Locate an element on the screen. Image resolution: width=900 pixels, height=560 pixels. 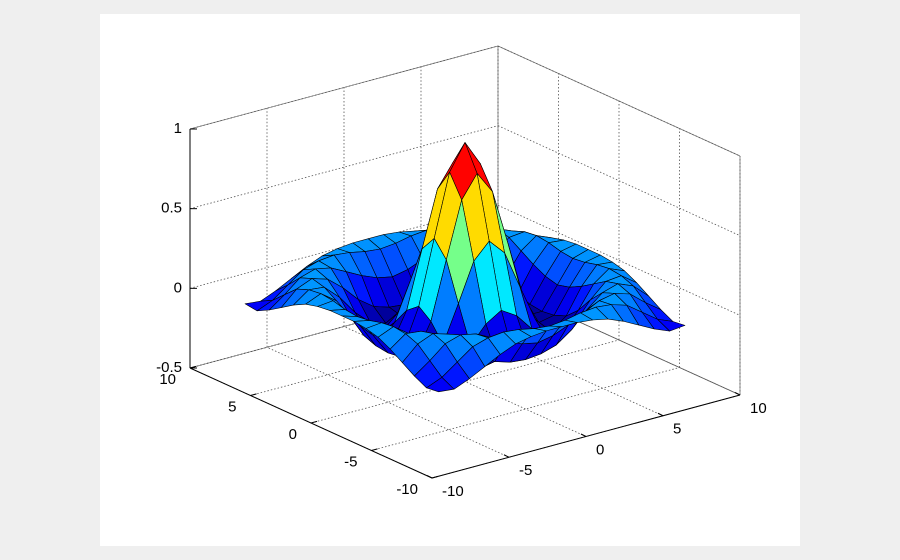
surface-patch is located at coordinates (440, 385).